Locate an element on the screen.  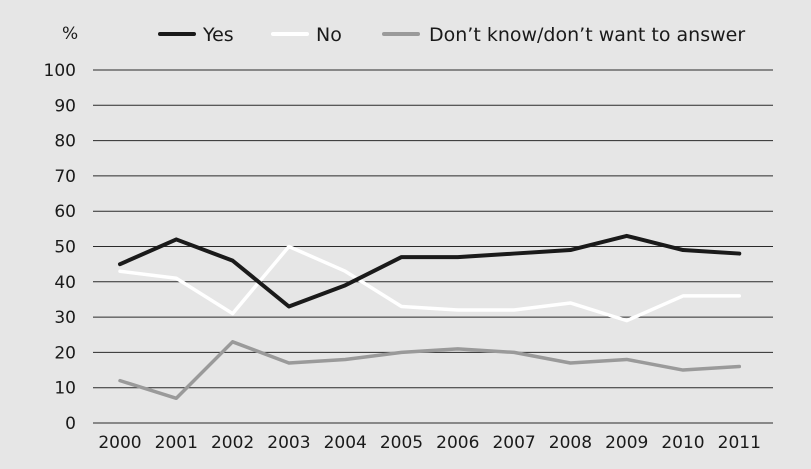
y-tick-label-70: 70 is located at coordinates (65, 177).